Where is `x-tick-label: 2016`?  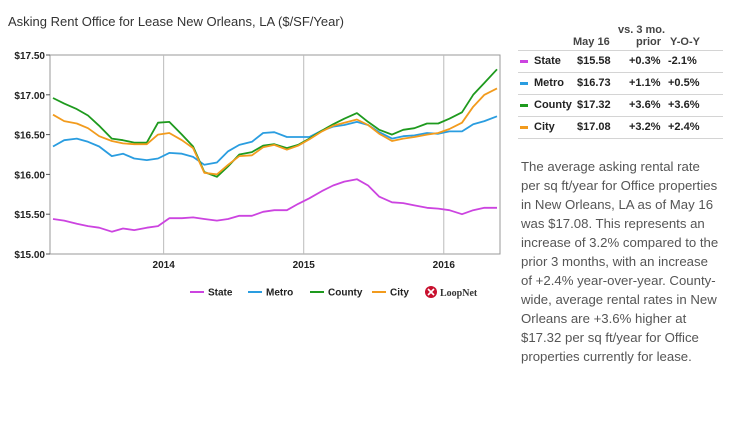
x-tick-label: 2016 is located at coordinates (444, 265).